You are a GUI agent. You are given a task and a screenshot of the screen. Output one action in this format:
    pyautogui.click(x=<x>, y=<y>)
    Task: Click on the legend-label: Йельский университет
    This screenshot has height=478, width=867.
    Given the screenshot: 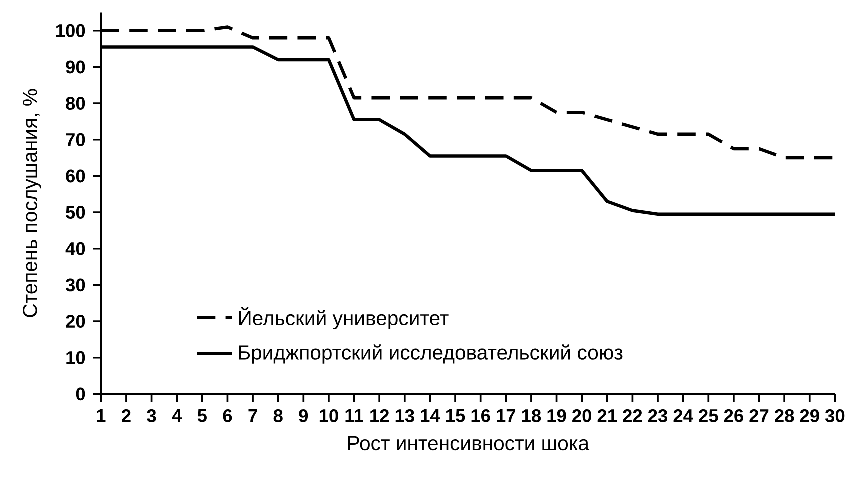 What is the action you would take?
    pyautogui.click(x=344, y=318)
    